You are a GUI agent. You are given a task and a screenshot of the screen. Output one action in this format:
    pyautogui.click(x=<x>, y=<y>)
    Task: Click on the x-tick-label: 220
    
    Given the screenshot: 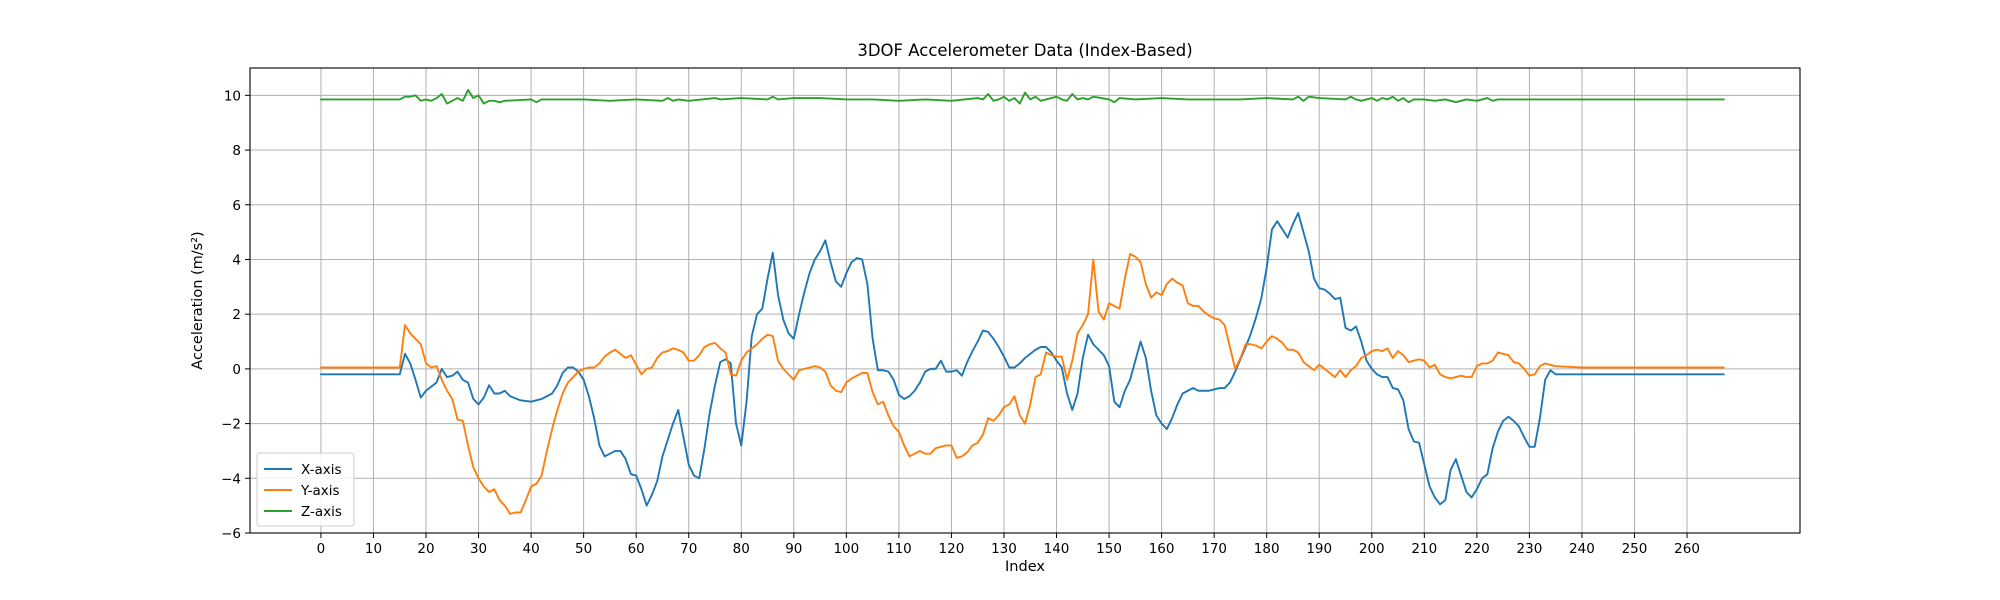 What is the action you would take?
    pyautogui.click(x=1477, y=549)
    